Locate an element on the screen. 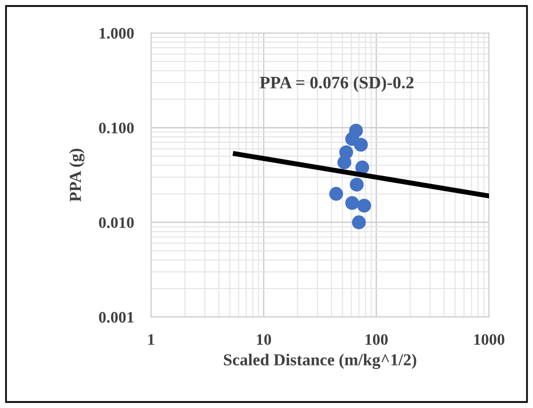  x-tick-label: 1 is located at coordinates (151, 339).